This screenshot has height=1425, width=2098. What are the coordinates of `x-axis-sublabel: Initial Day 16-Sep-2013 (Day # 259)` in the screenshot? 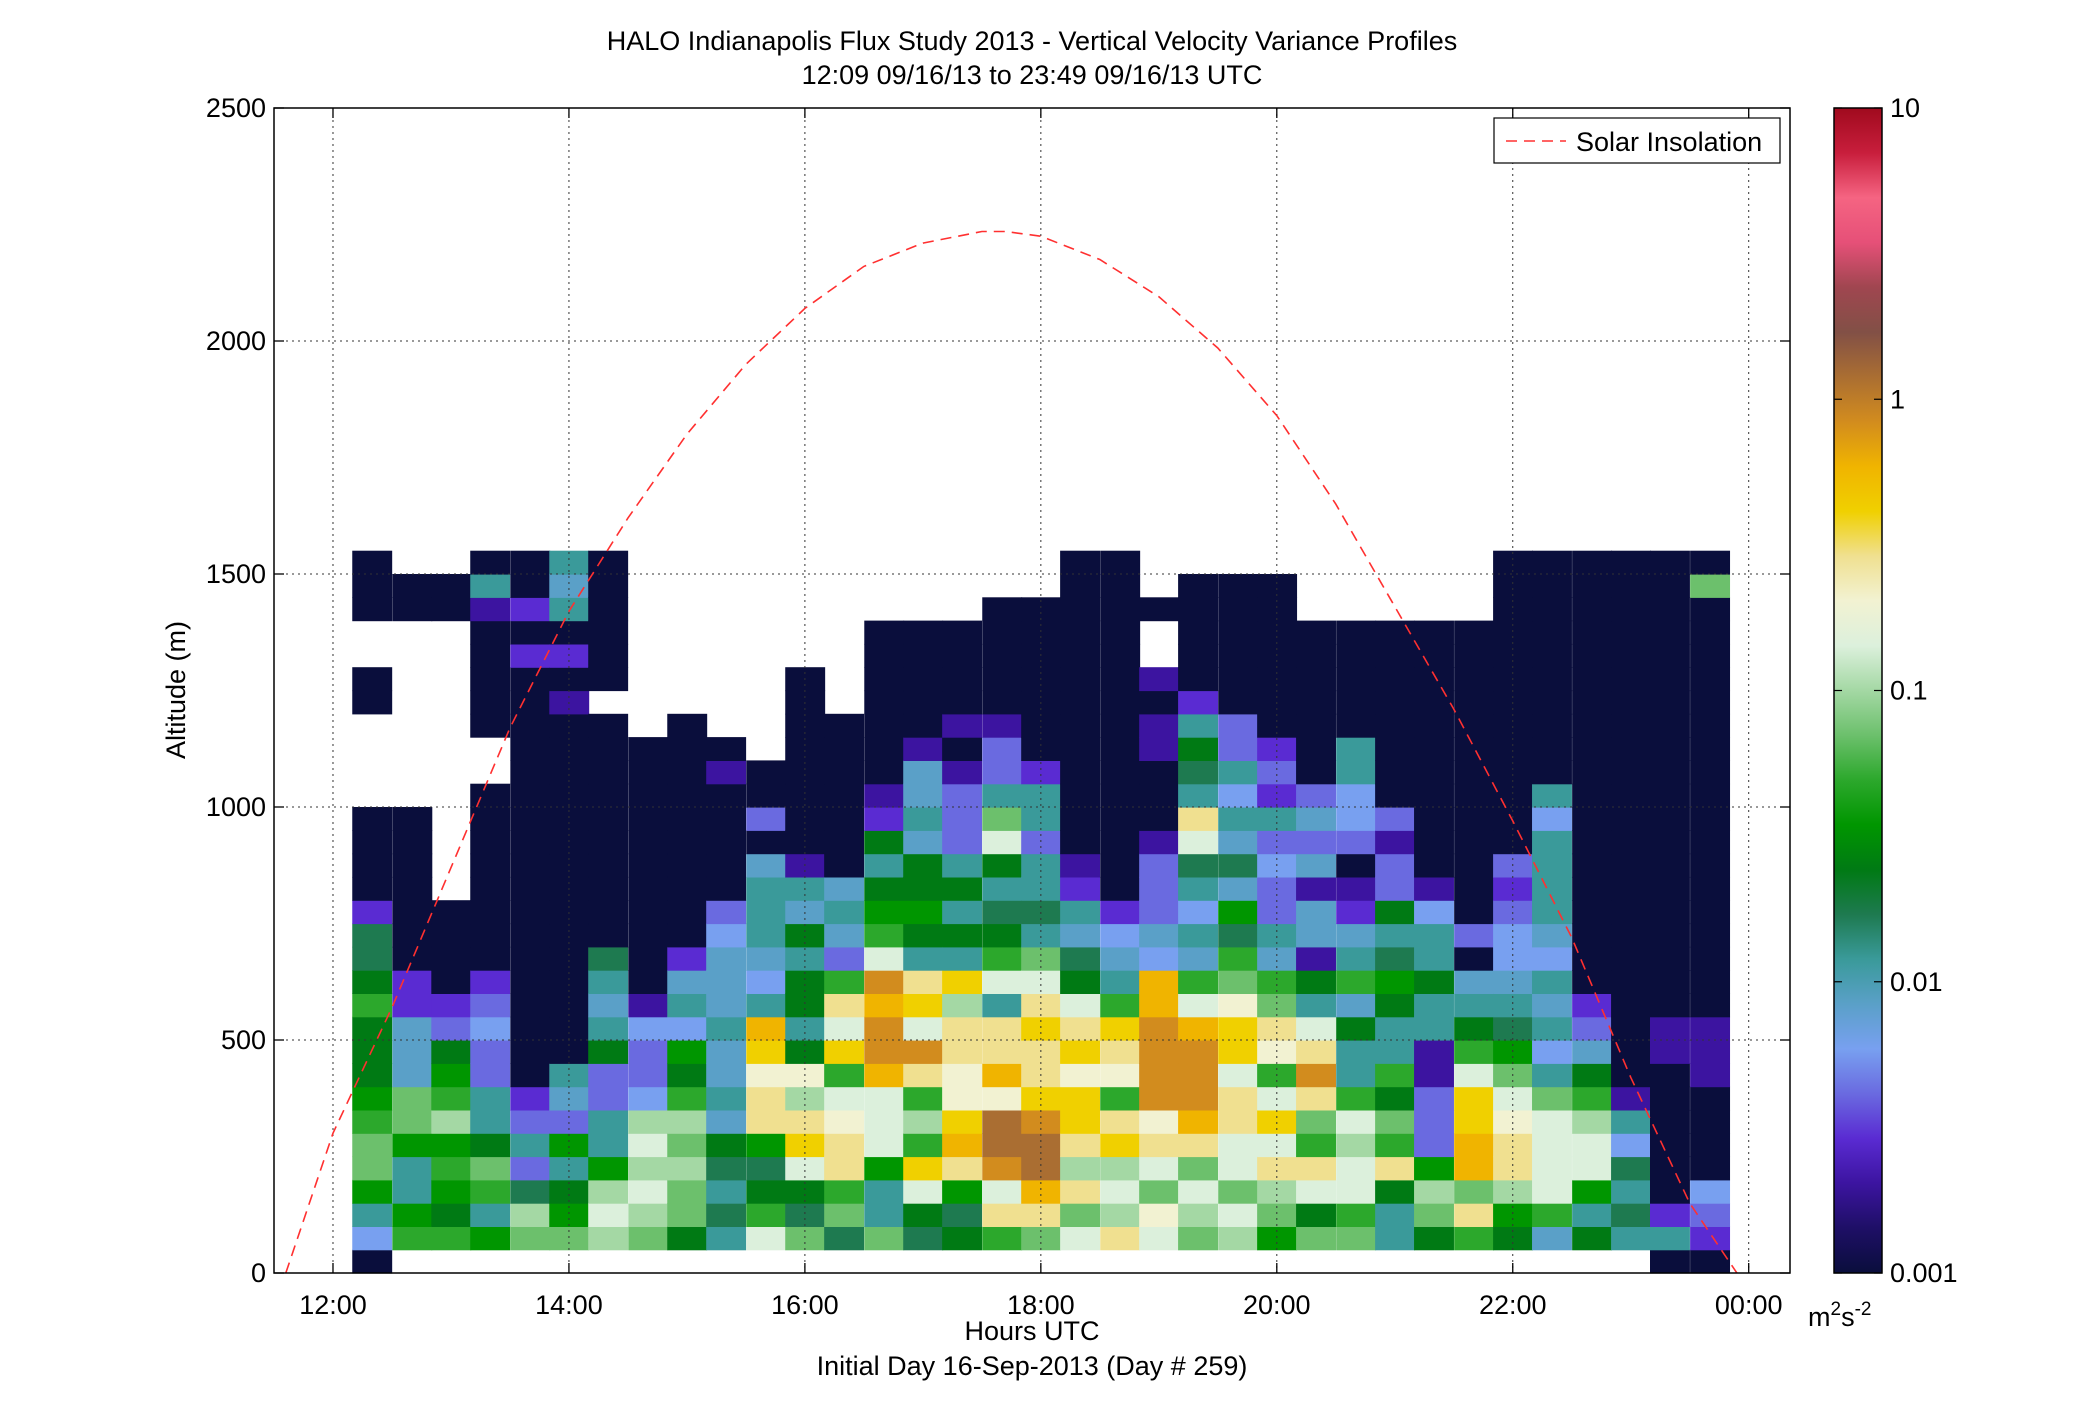 It's located at (1032, 1366).